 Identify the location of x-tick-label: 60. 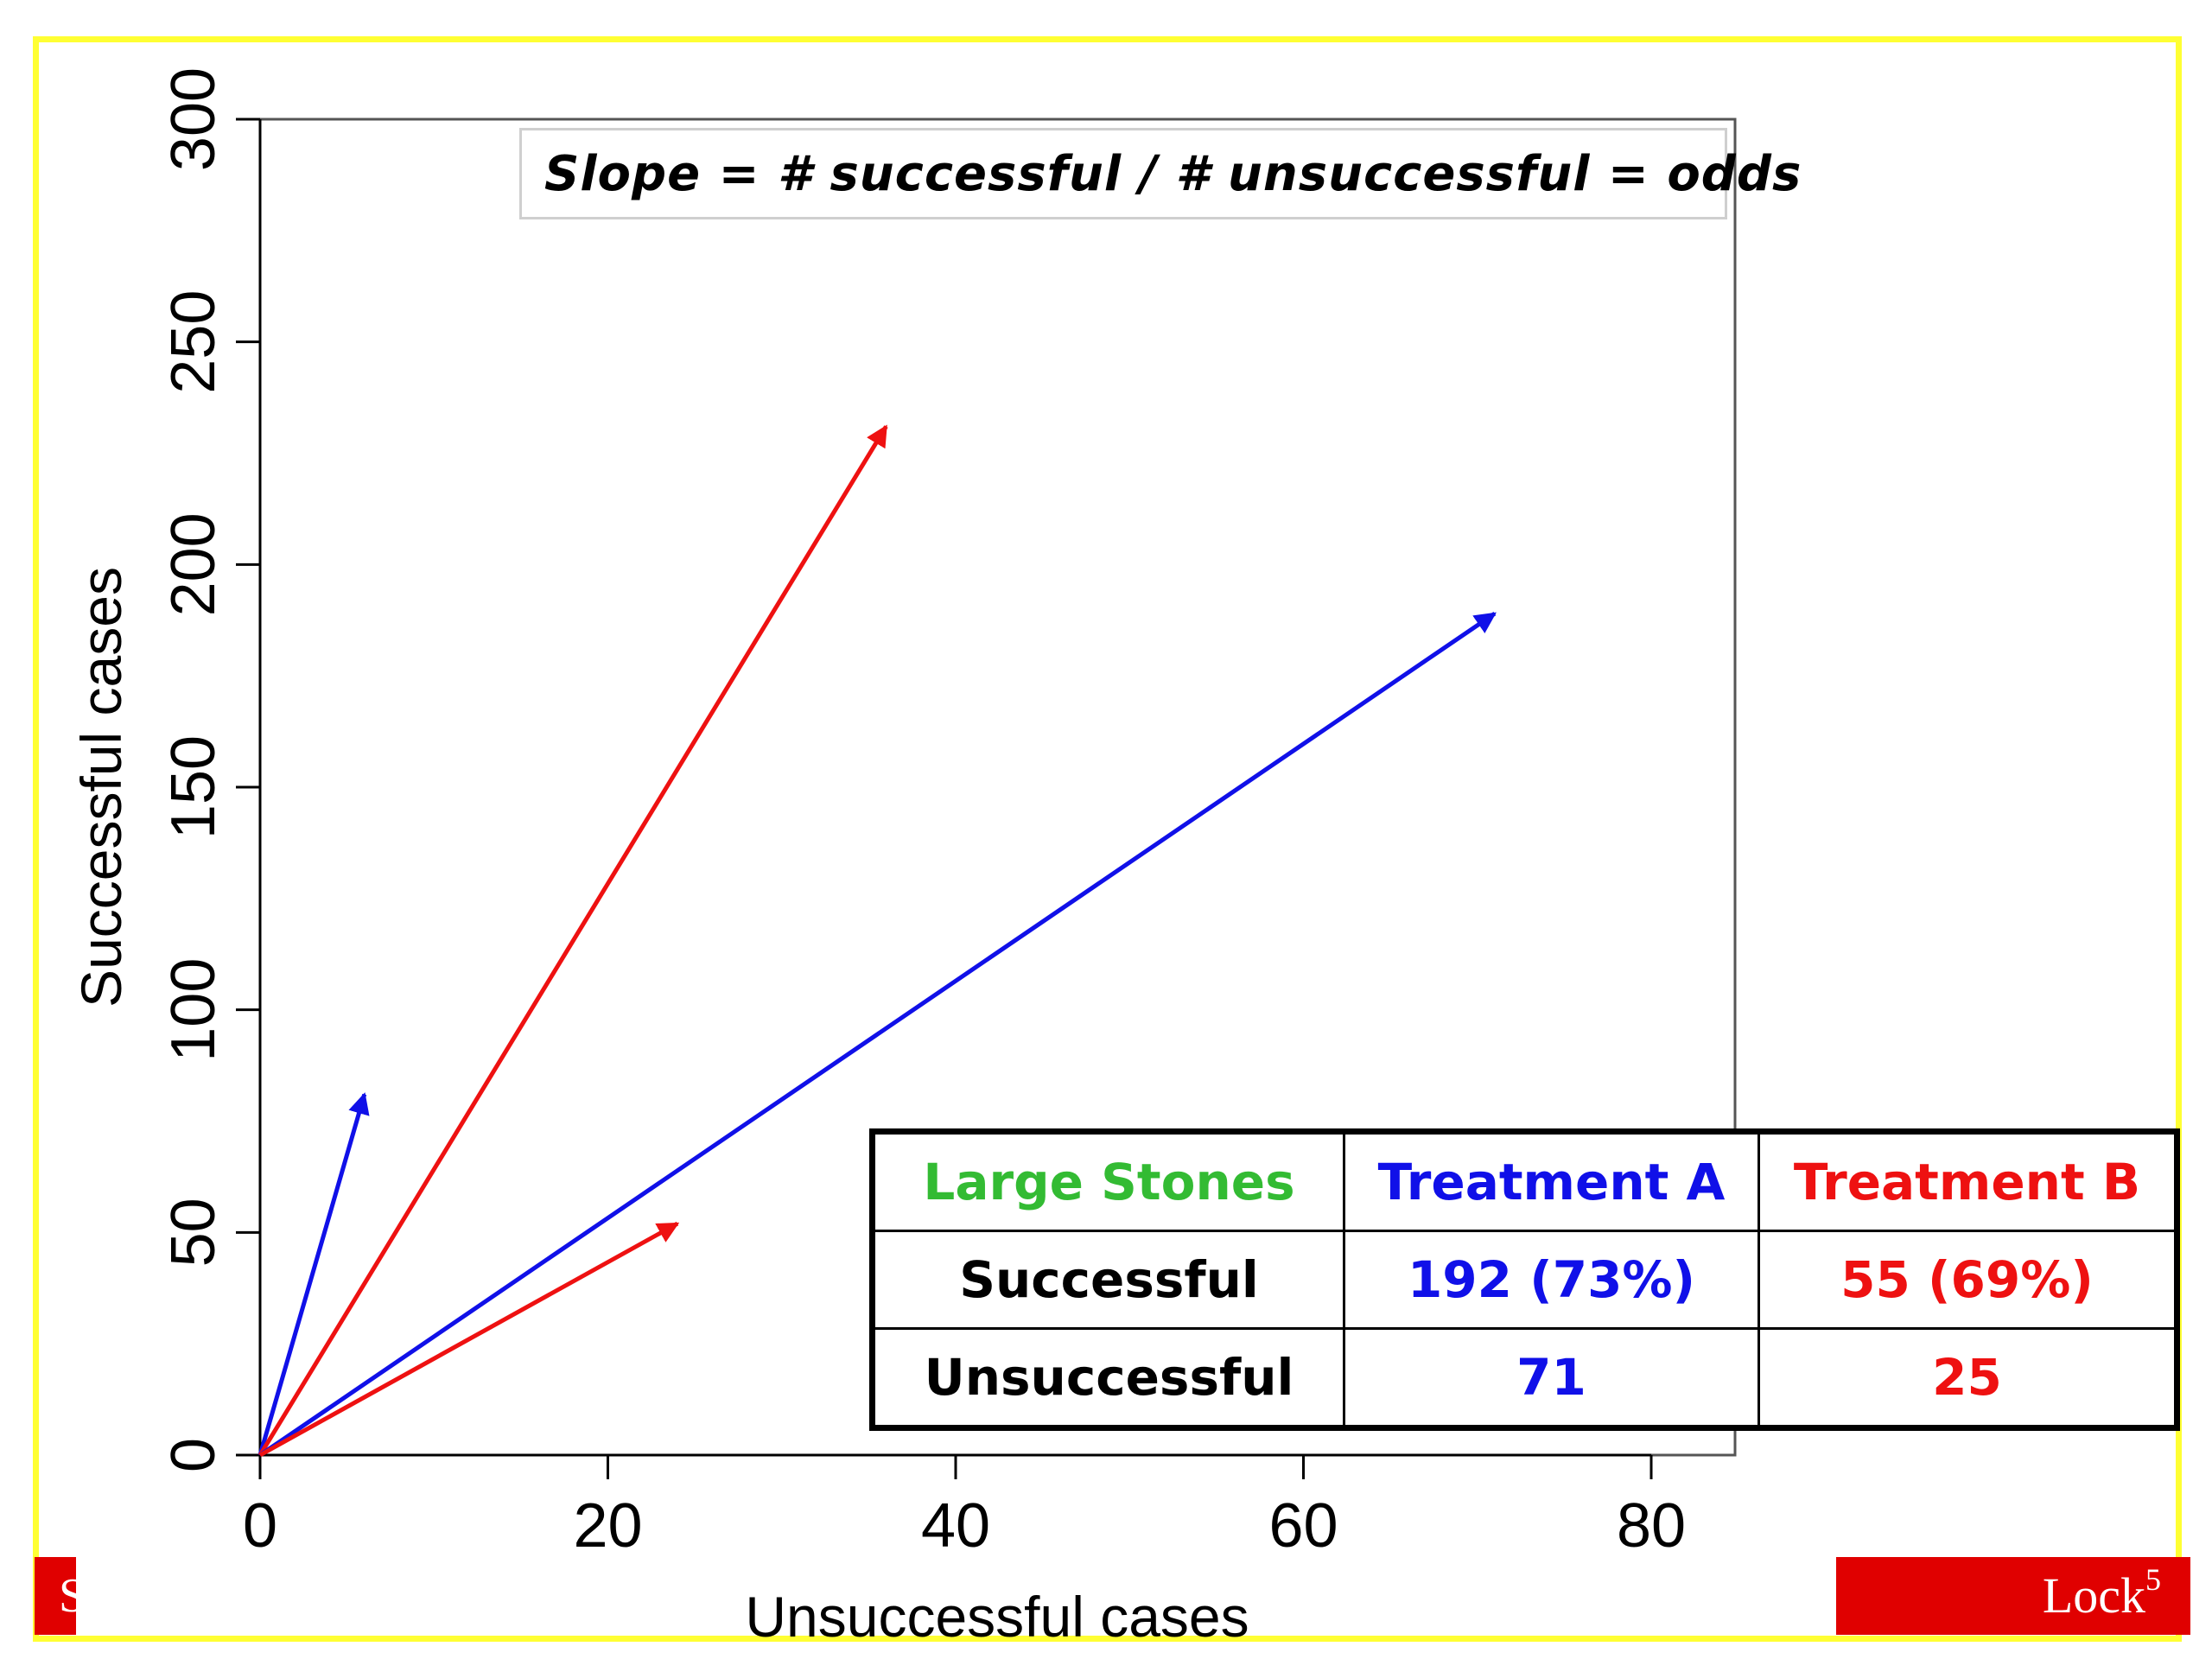
(1303, 1525).